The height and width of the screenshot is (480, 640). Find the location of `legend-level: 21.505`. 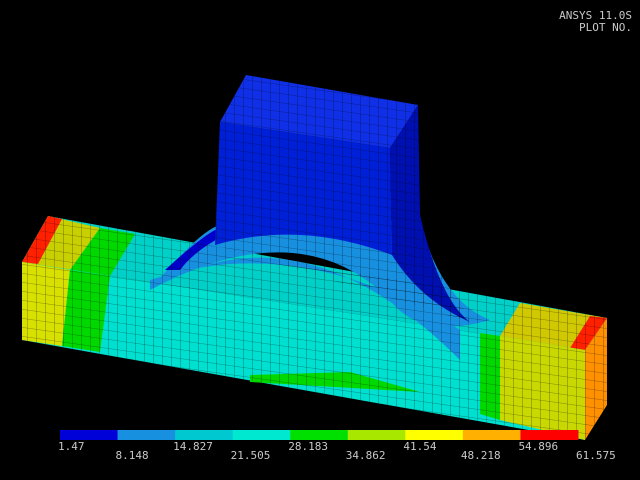

legend-level: 21.505 is located at coordinates (251, 455).